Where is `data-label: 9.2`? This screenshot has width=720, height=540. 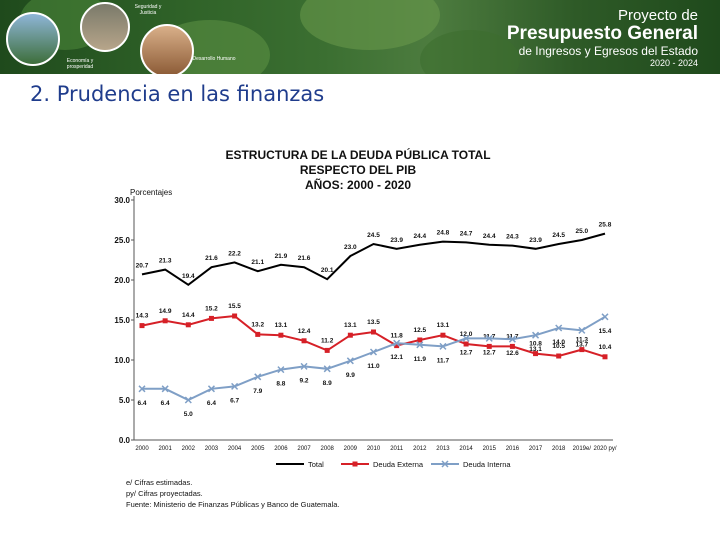
data-label: 9.2 is located at coordinates (304, 380).